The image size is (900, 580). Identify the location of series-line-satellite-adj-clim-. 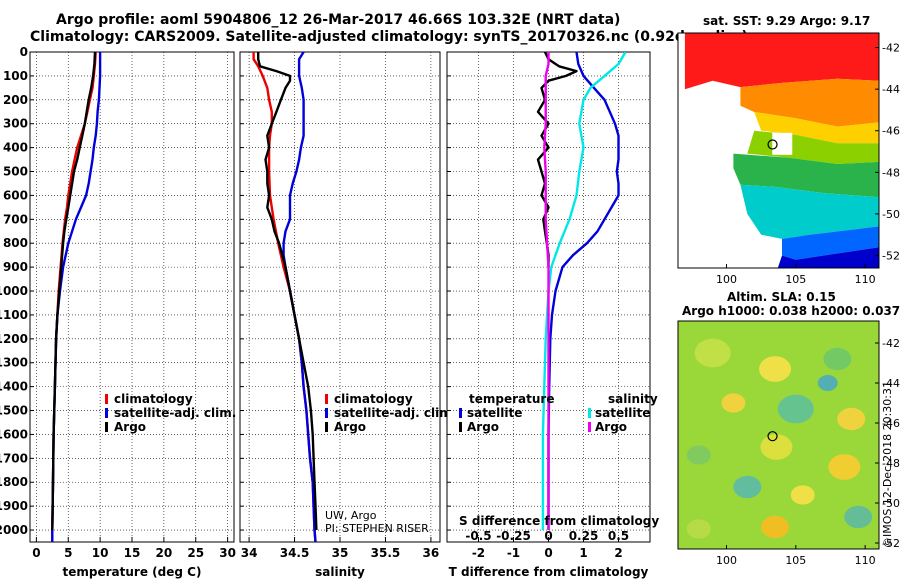
(299, 297).